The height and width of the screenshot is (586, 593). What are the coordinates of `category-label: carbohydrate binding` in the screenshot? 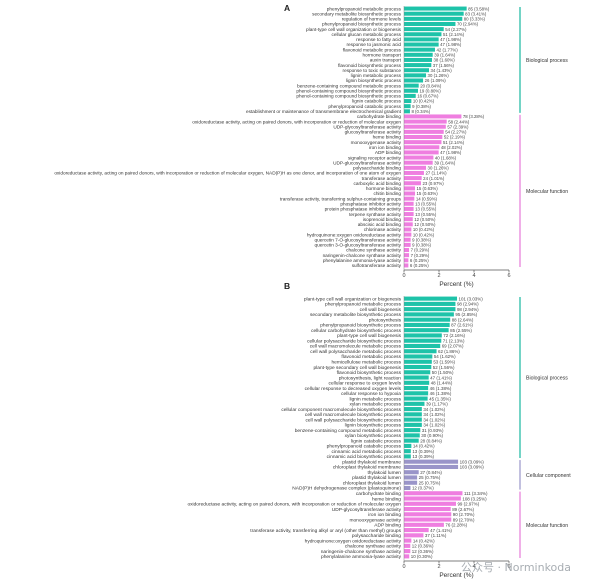 It's located at (378, 494).